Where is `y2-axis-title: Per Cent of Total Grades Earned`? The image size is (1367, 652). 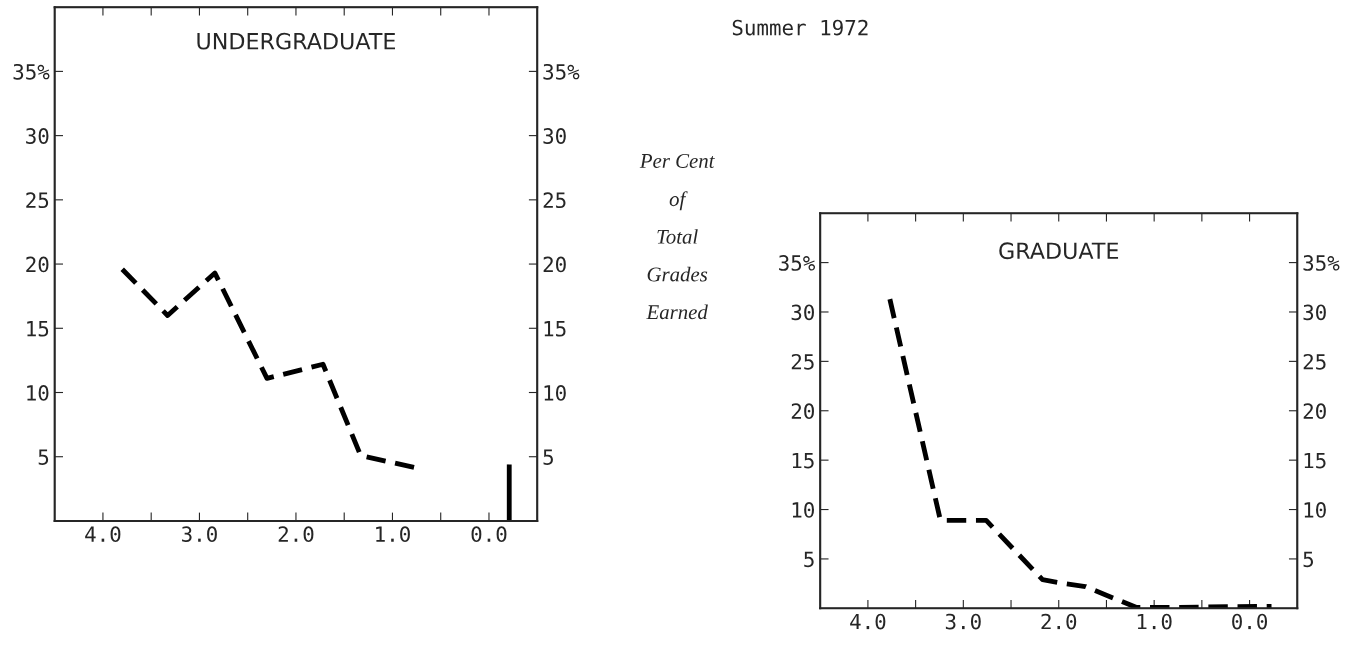
y2-axis-title: Per Cent of Total Grades Earned is located at coordinates (677, 236).